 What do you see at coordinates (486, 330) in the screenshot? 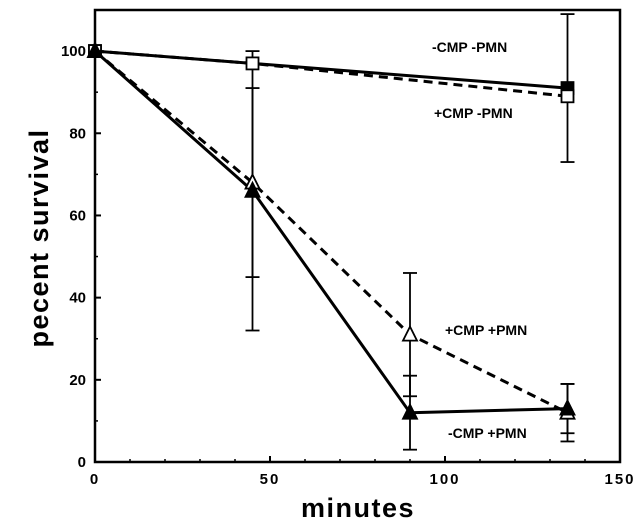
I see `series-label-plus-cmp-plus-pmn: +CMP +PMN` at bounding box center [486, 330].